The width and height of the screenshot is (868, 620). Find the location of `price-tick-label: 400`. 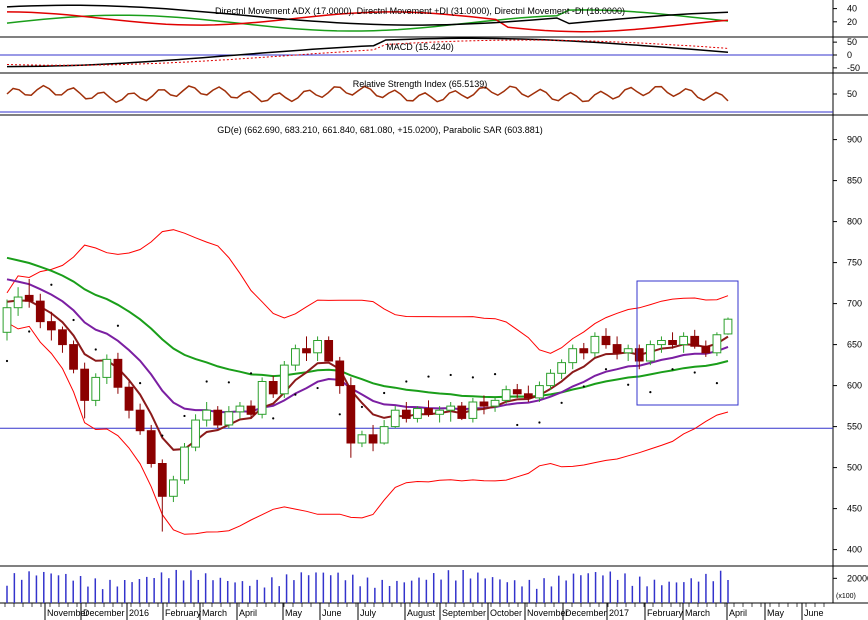

price-tick-label: 400 is located at coordinates (854, 550).